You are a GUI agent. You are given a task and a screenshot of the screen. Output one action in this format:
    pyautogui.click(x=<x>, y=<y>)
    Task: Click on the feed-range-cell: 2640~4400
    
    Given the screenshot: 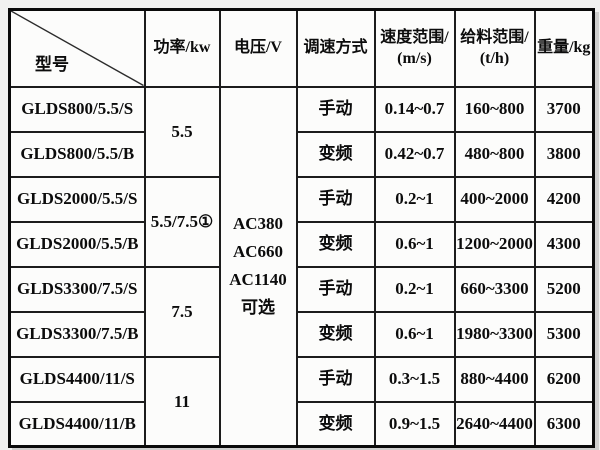 What is the action you would take?
    pyautogui.click(x=494, y=424)
    